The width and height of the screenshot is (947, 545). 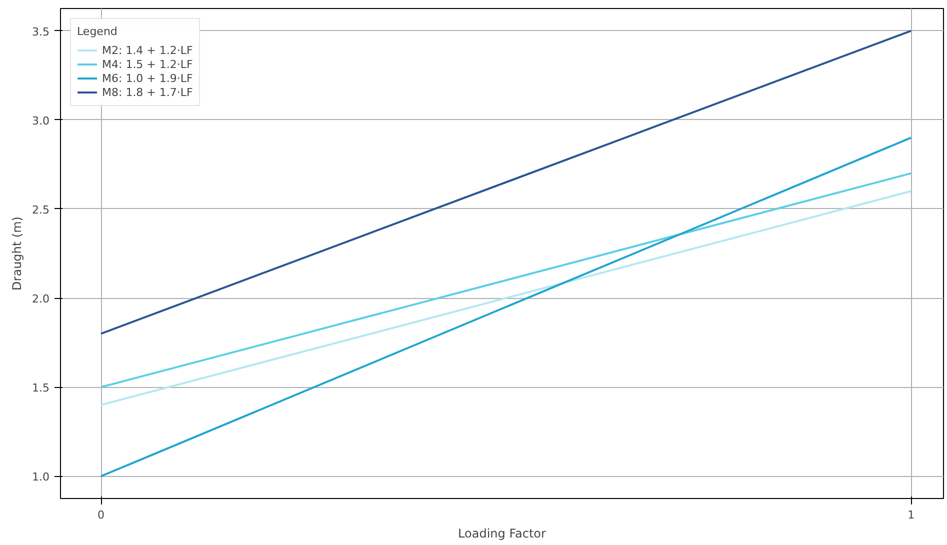 I want to click on x-tick-label: 0, so click(x=101, y=515).